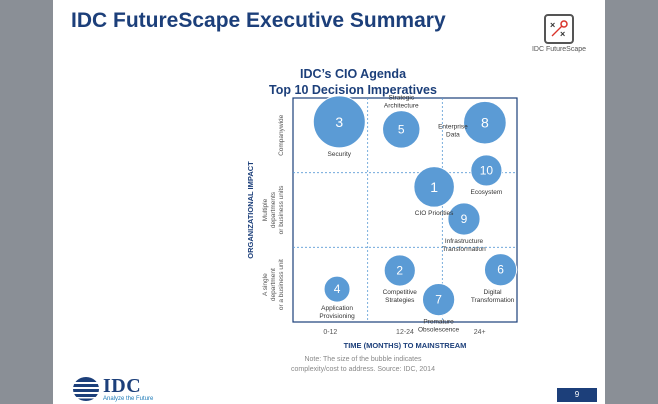  I want to click on y-axis-label: ORGANIZATIONAL IMPACT, so click(250, 210).